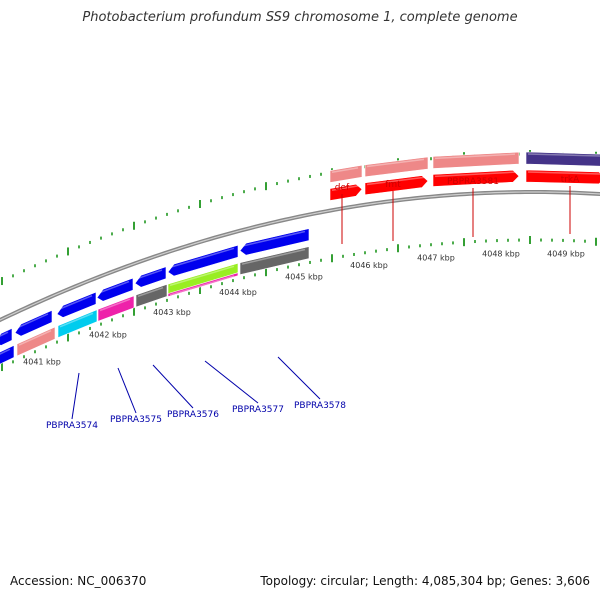 The height and width of the screenshot is (600, 600). I want to click on kbp-tick-label: 4044 kbp, so click(238, 292).